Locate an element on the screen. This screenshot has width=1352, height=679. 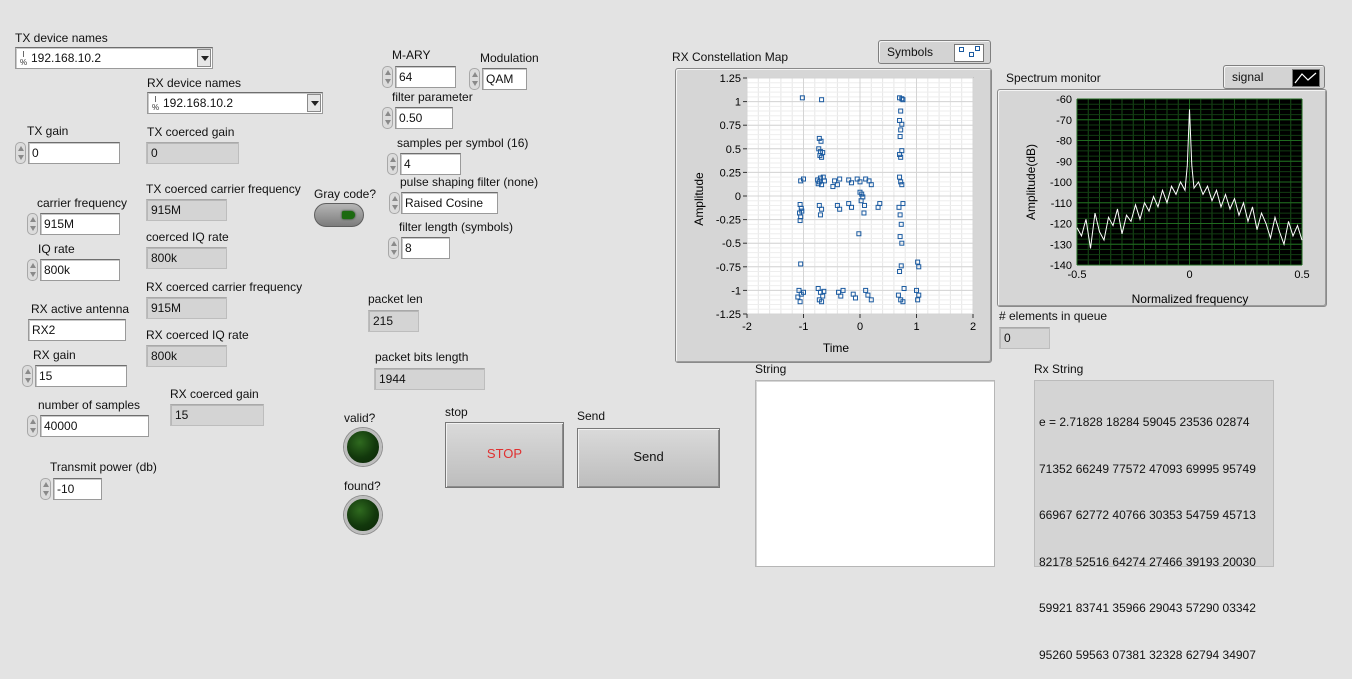
number-of-samples-stepper is located at coordinates (32, 426).